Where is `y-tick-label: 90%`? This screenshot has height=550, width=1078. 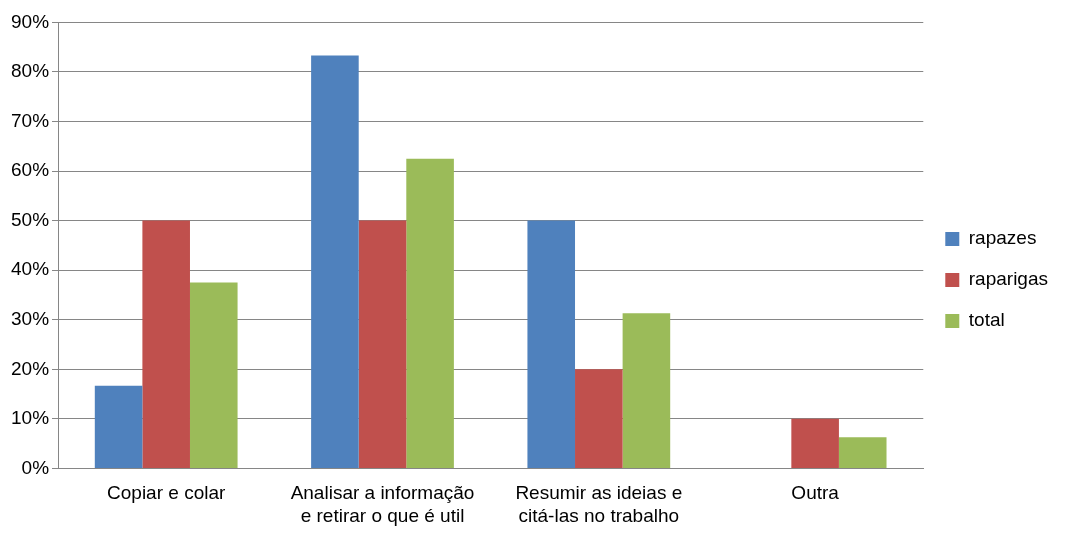 y-tick-label: 90% is located at coordinates (30, 21).